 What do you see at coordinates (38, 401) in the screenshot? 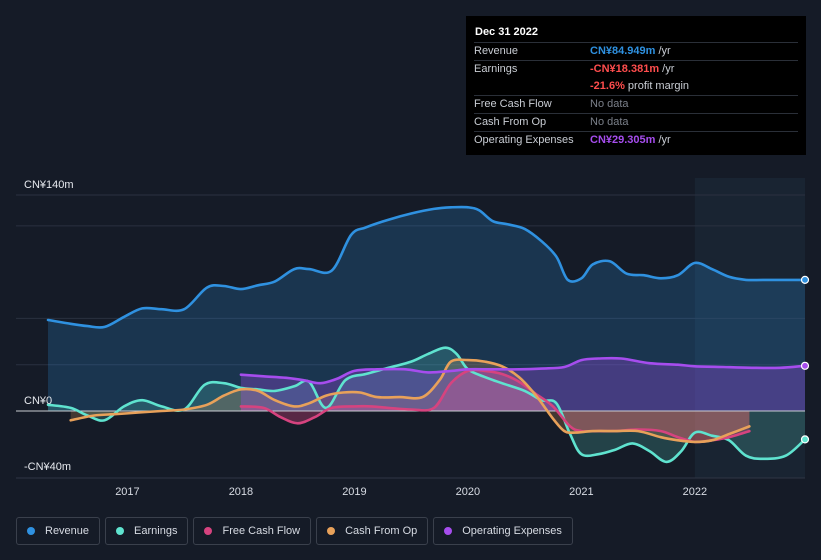
I see `y-tick-label: CN¥0` at bounding box center [38, 401].